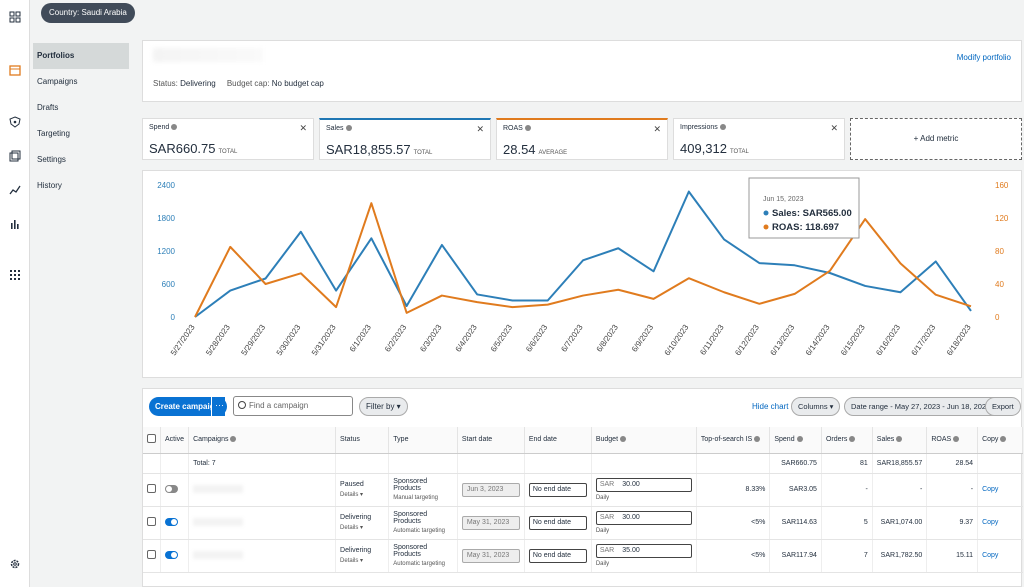 The width and height of the screenshot is (1024, 587). I want to click on x-tick-label: 6/3/2023, so click(431, 338).